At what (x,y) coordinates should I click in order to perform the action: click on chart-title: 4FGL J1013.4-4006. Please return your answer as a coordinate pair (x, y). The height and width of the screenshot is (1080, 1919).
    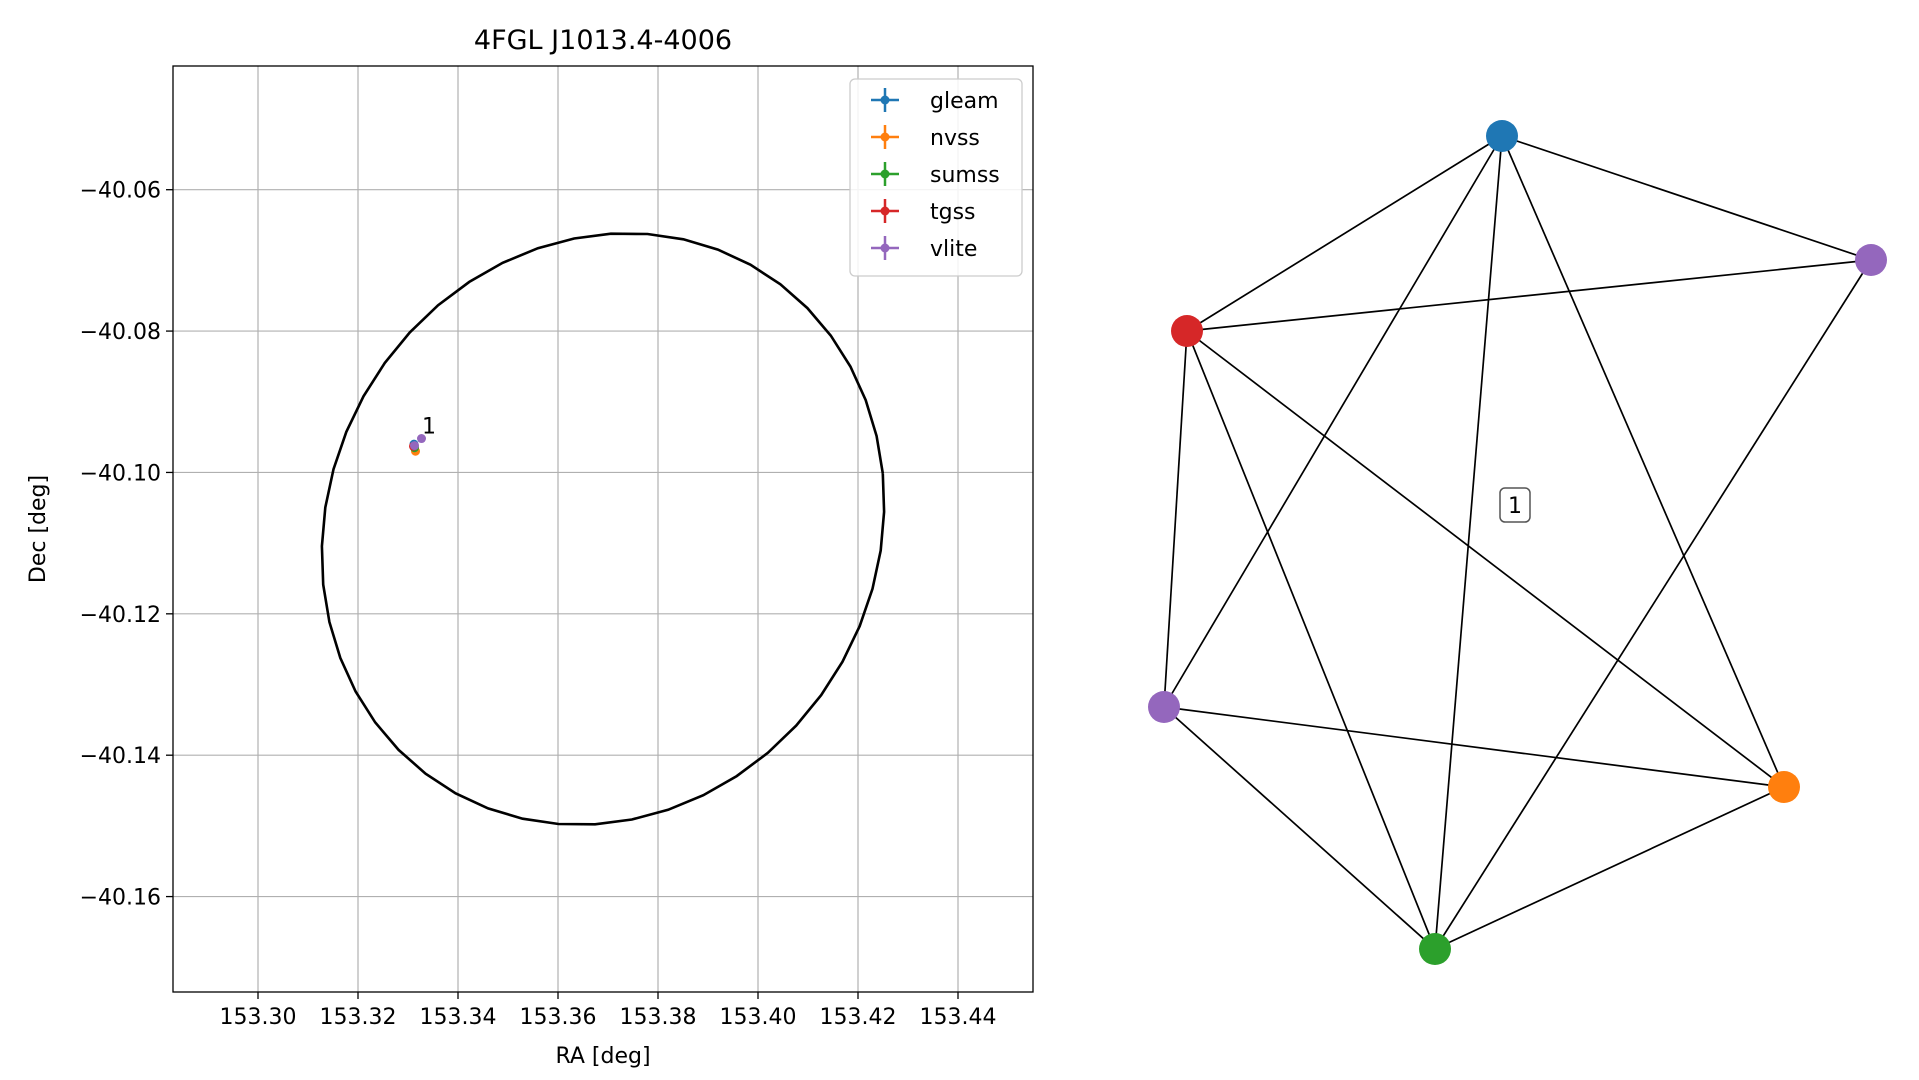
    Looking at the image, I should click on (603, 40).